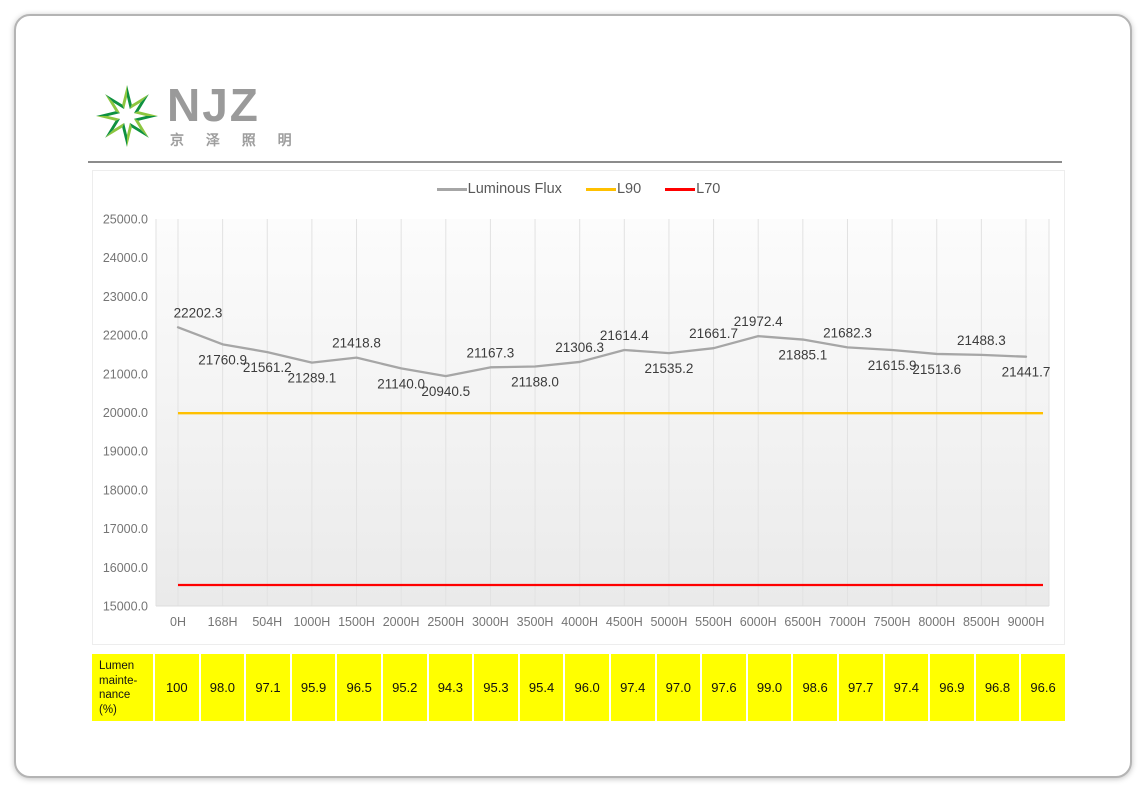 The width and height of the screenshot is (1146, 792). I want to click on svg-text: 2500H, so click(445, 622).